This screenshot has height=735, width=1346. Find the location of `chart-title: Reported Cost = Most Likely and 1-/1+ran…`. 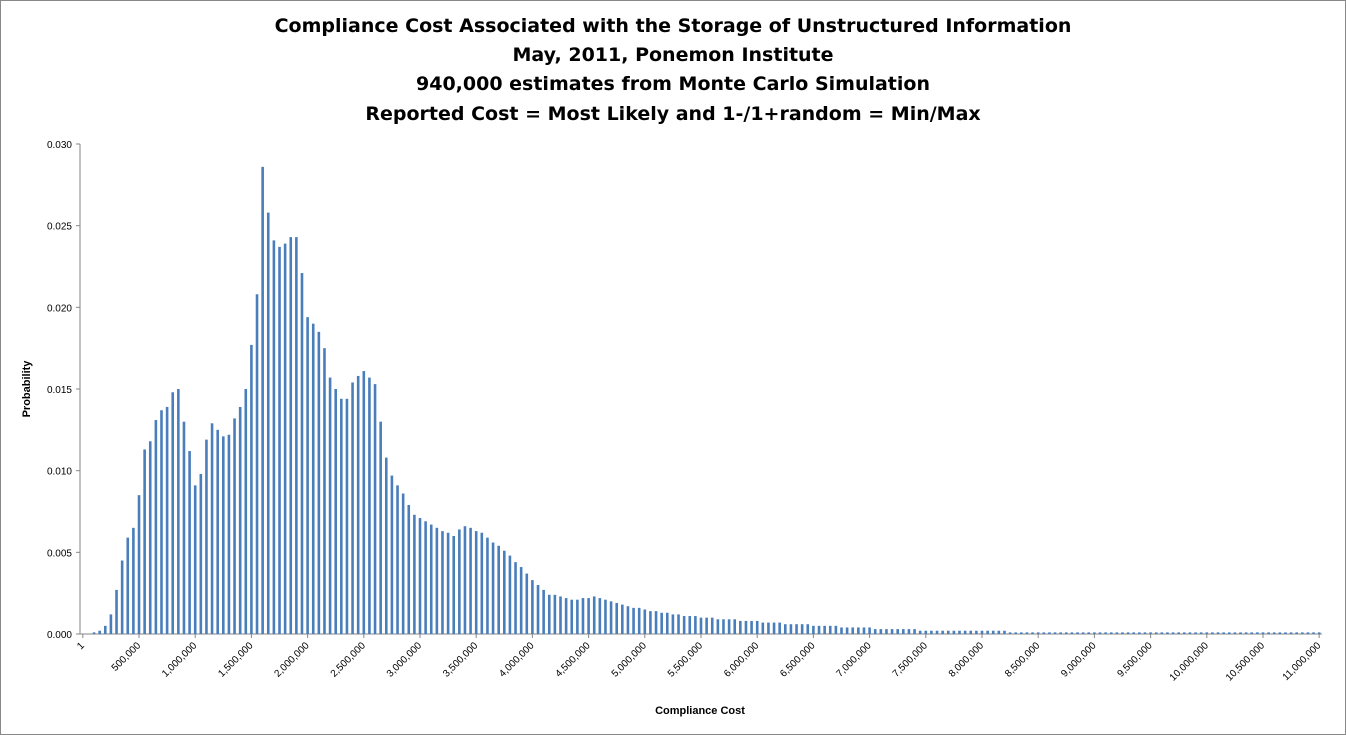

chart-title: Reported Cost = Most Likely and 1-/1+ran… is located at coordinates (672, 114).